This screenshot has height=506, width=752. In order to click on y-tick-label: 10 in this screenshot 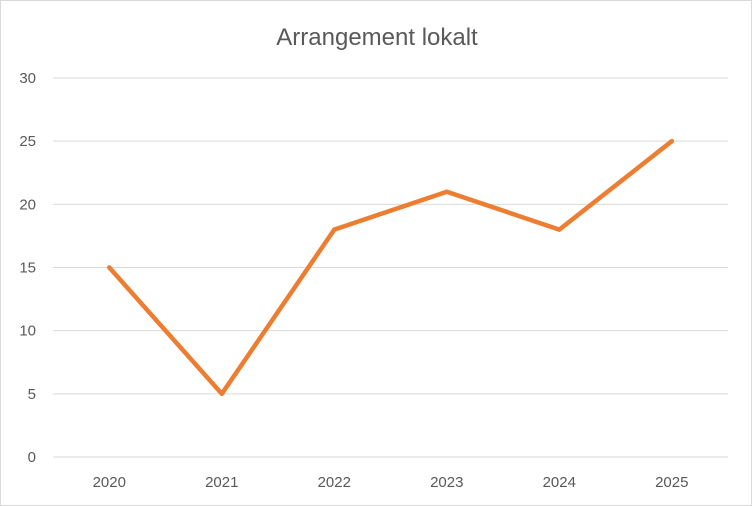, I will do `click(27, 331)`.